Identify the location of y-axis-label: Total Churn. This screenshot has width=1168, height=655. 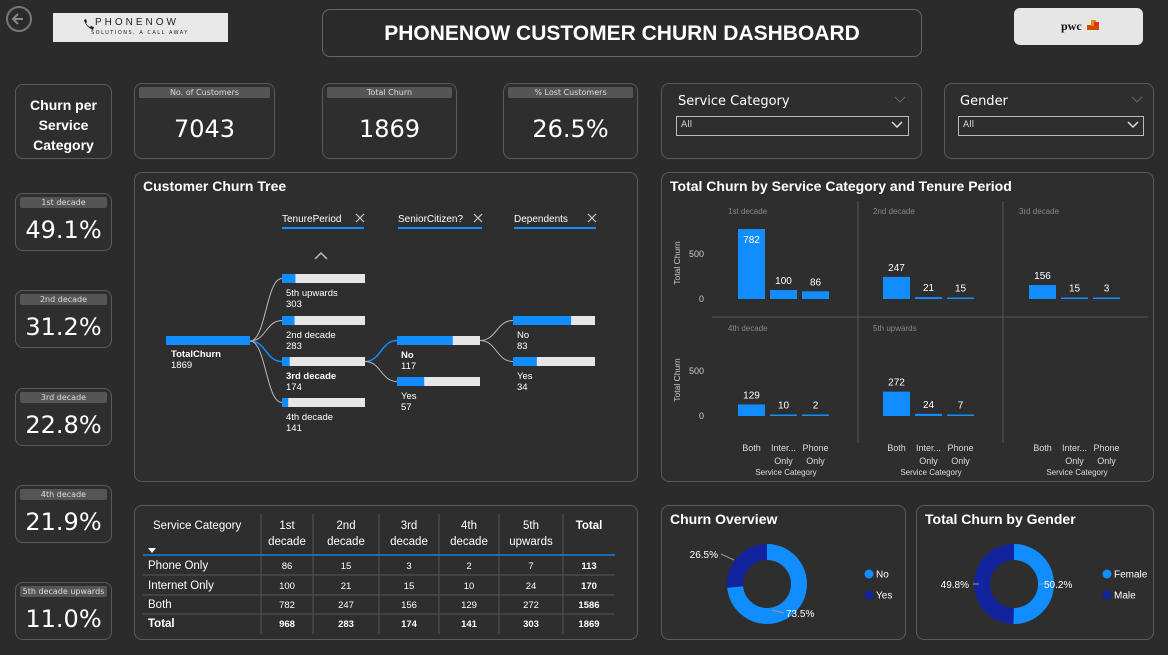
(677, 263).